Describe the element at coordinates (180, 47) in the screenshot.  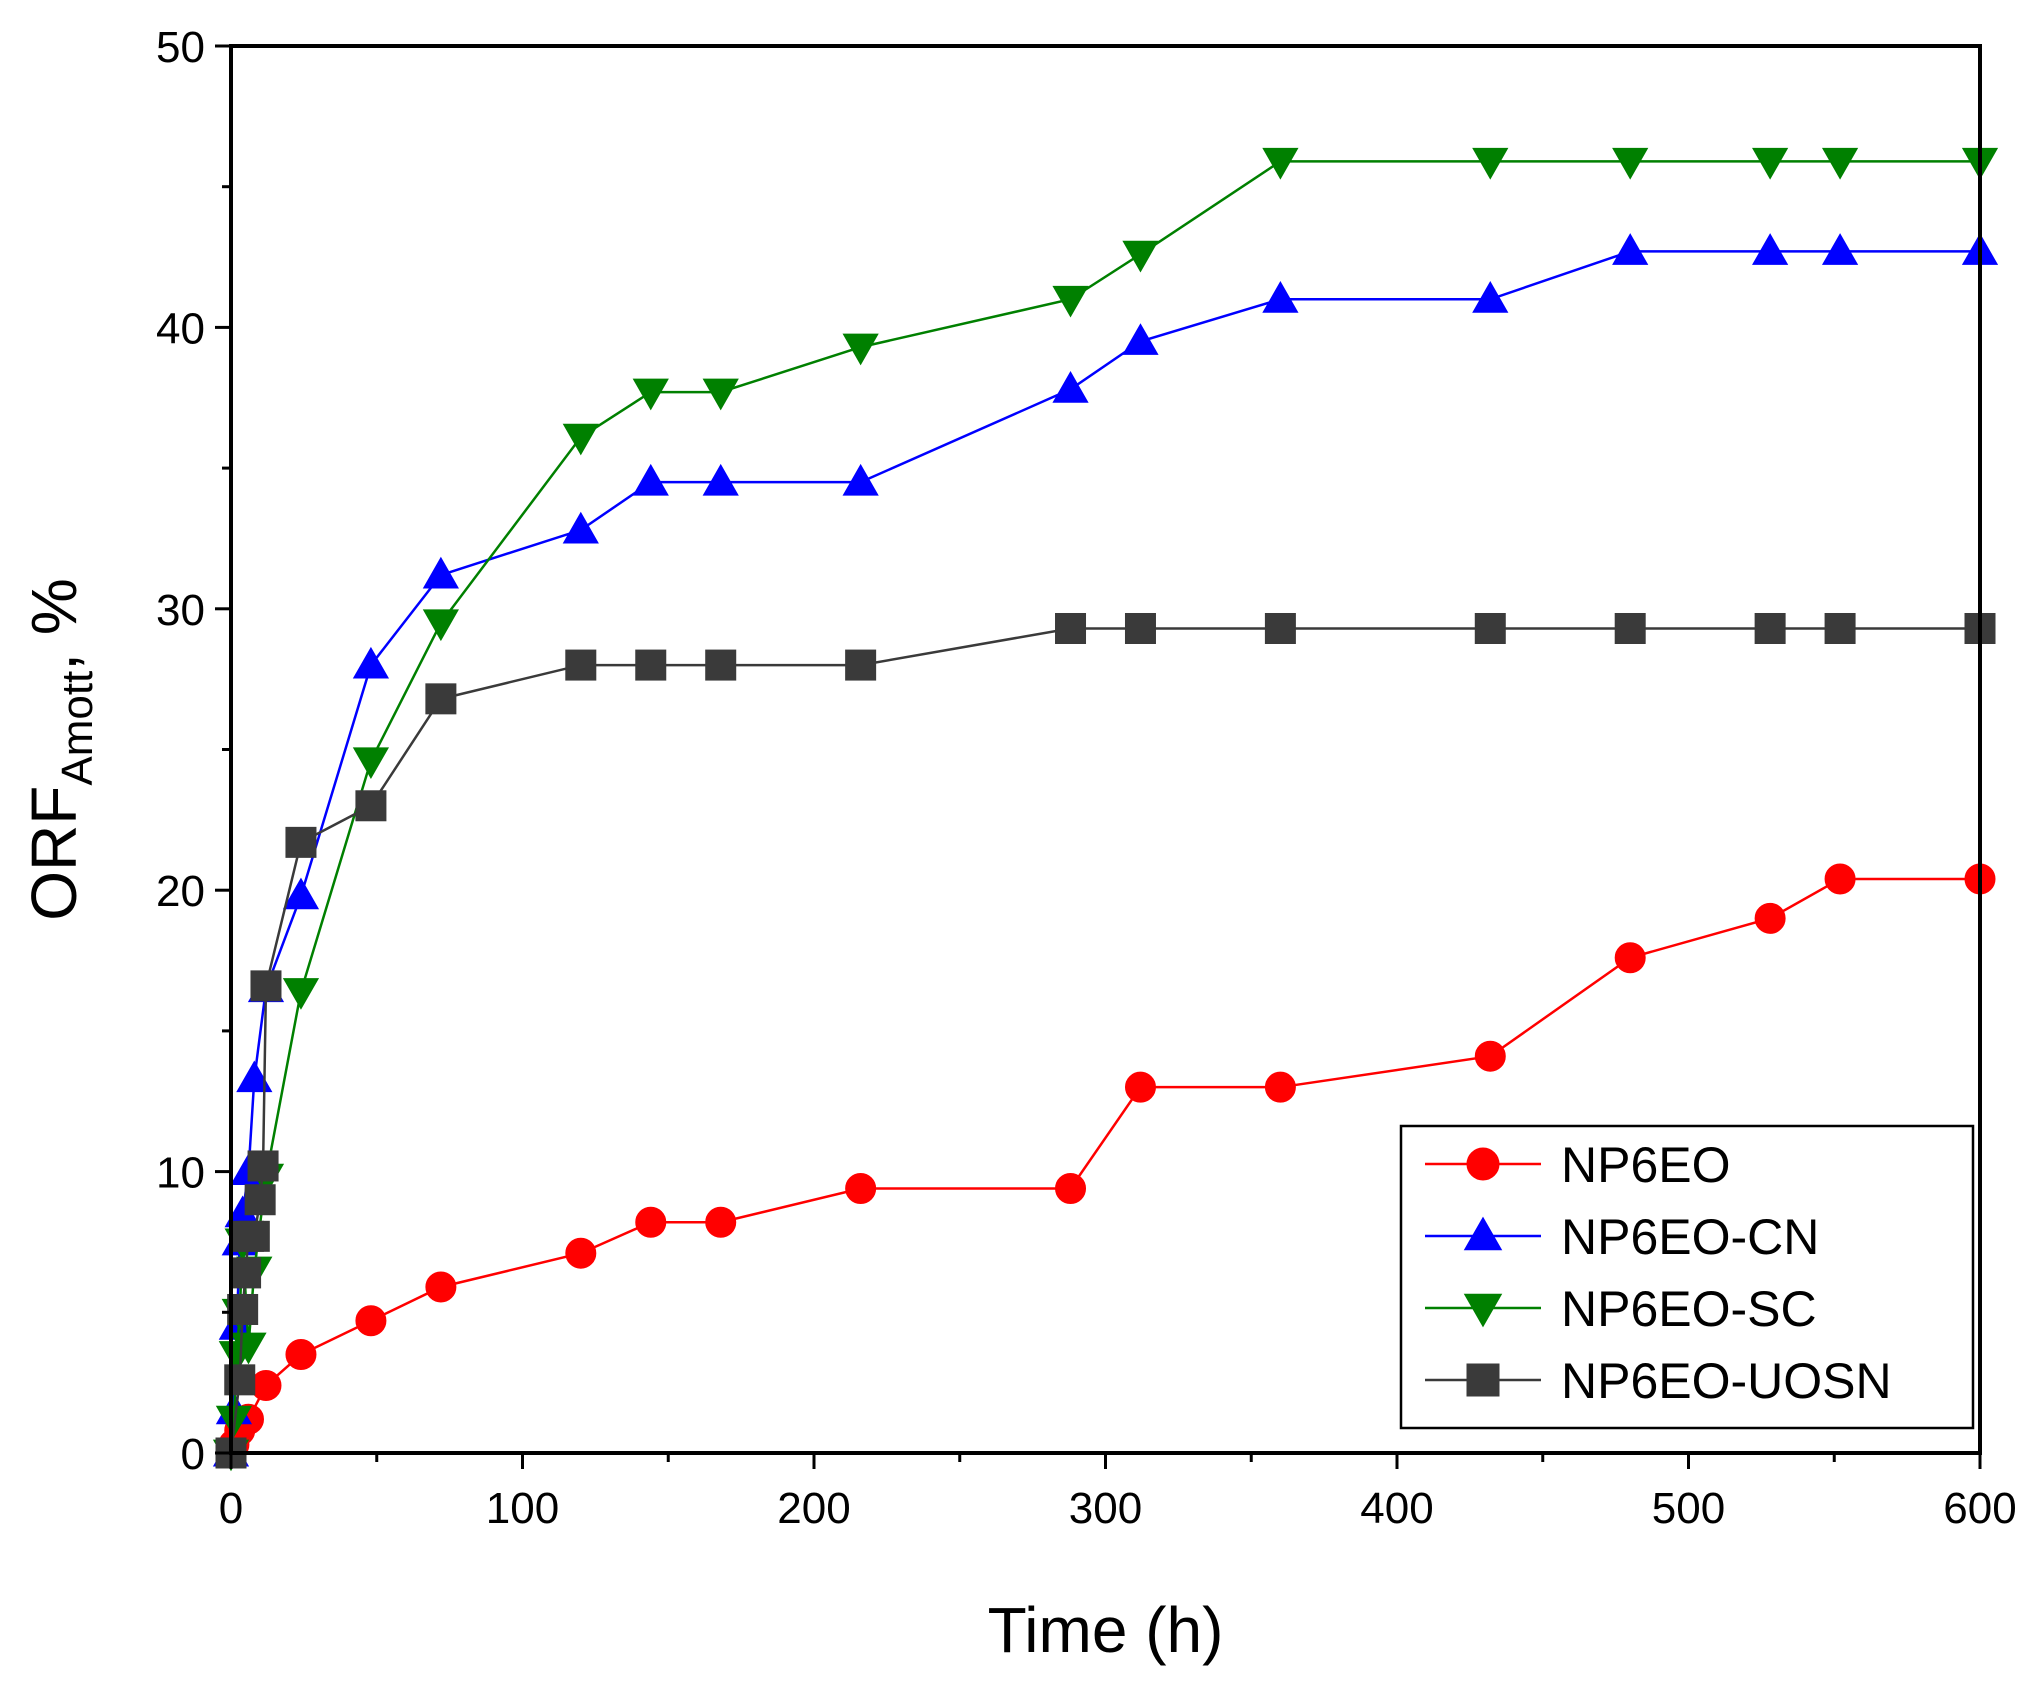
I see `y-tick-label: 50` at that location.